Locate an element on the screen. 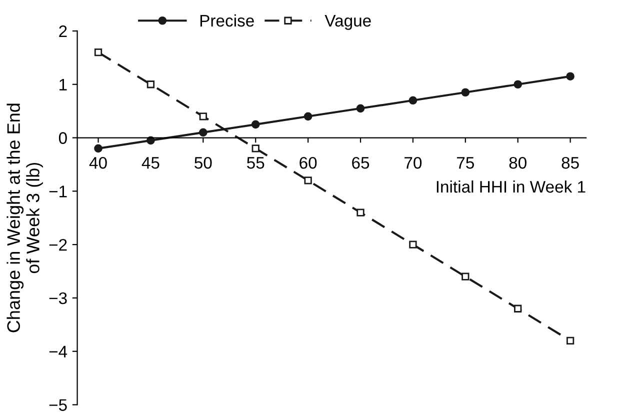 The image size is (644, 413). legend-label: Precise is located at coordinates (227, 20).